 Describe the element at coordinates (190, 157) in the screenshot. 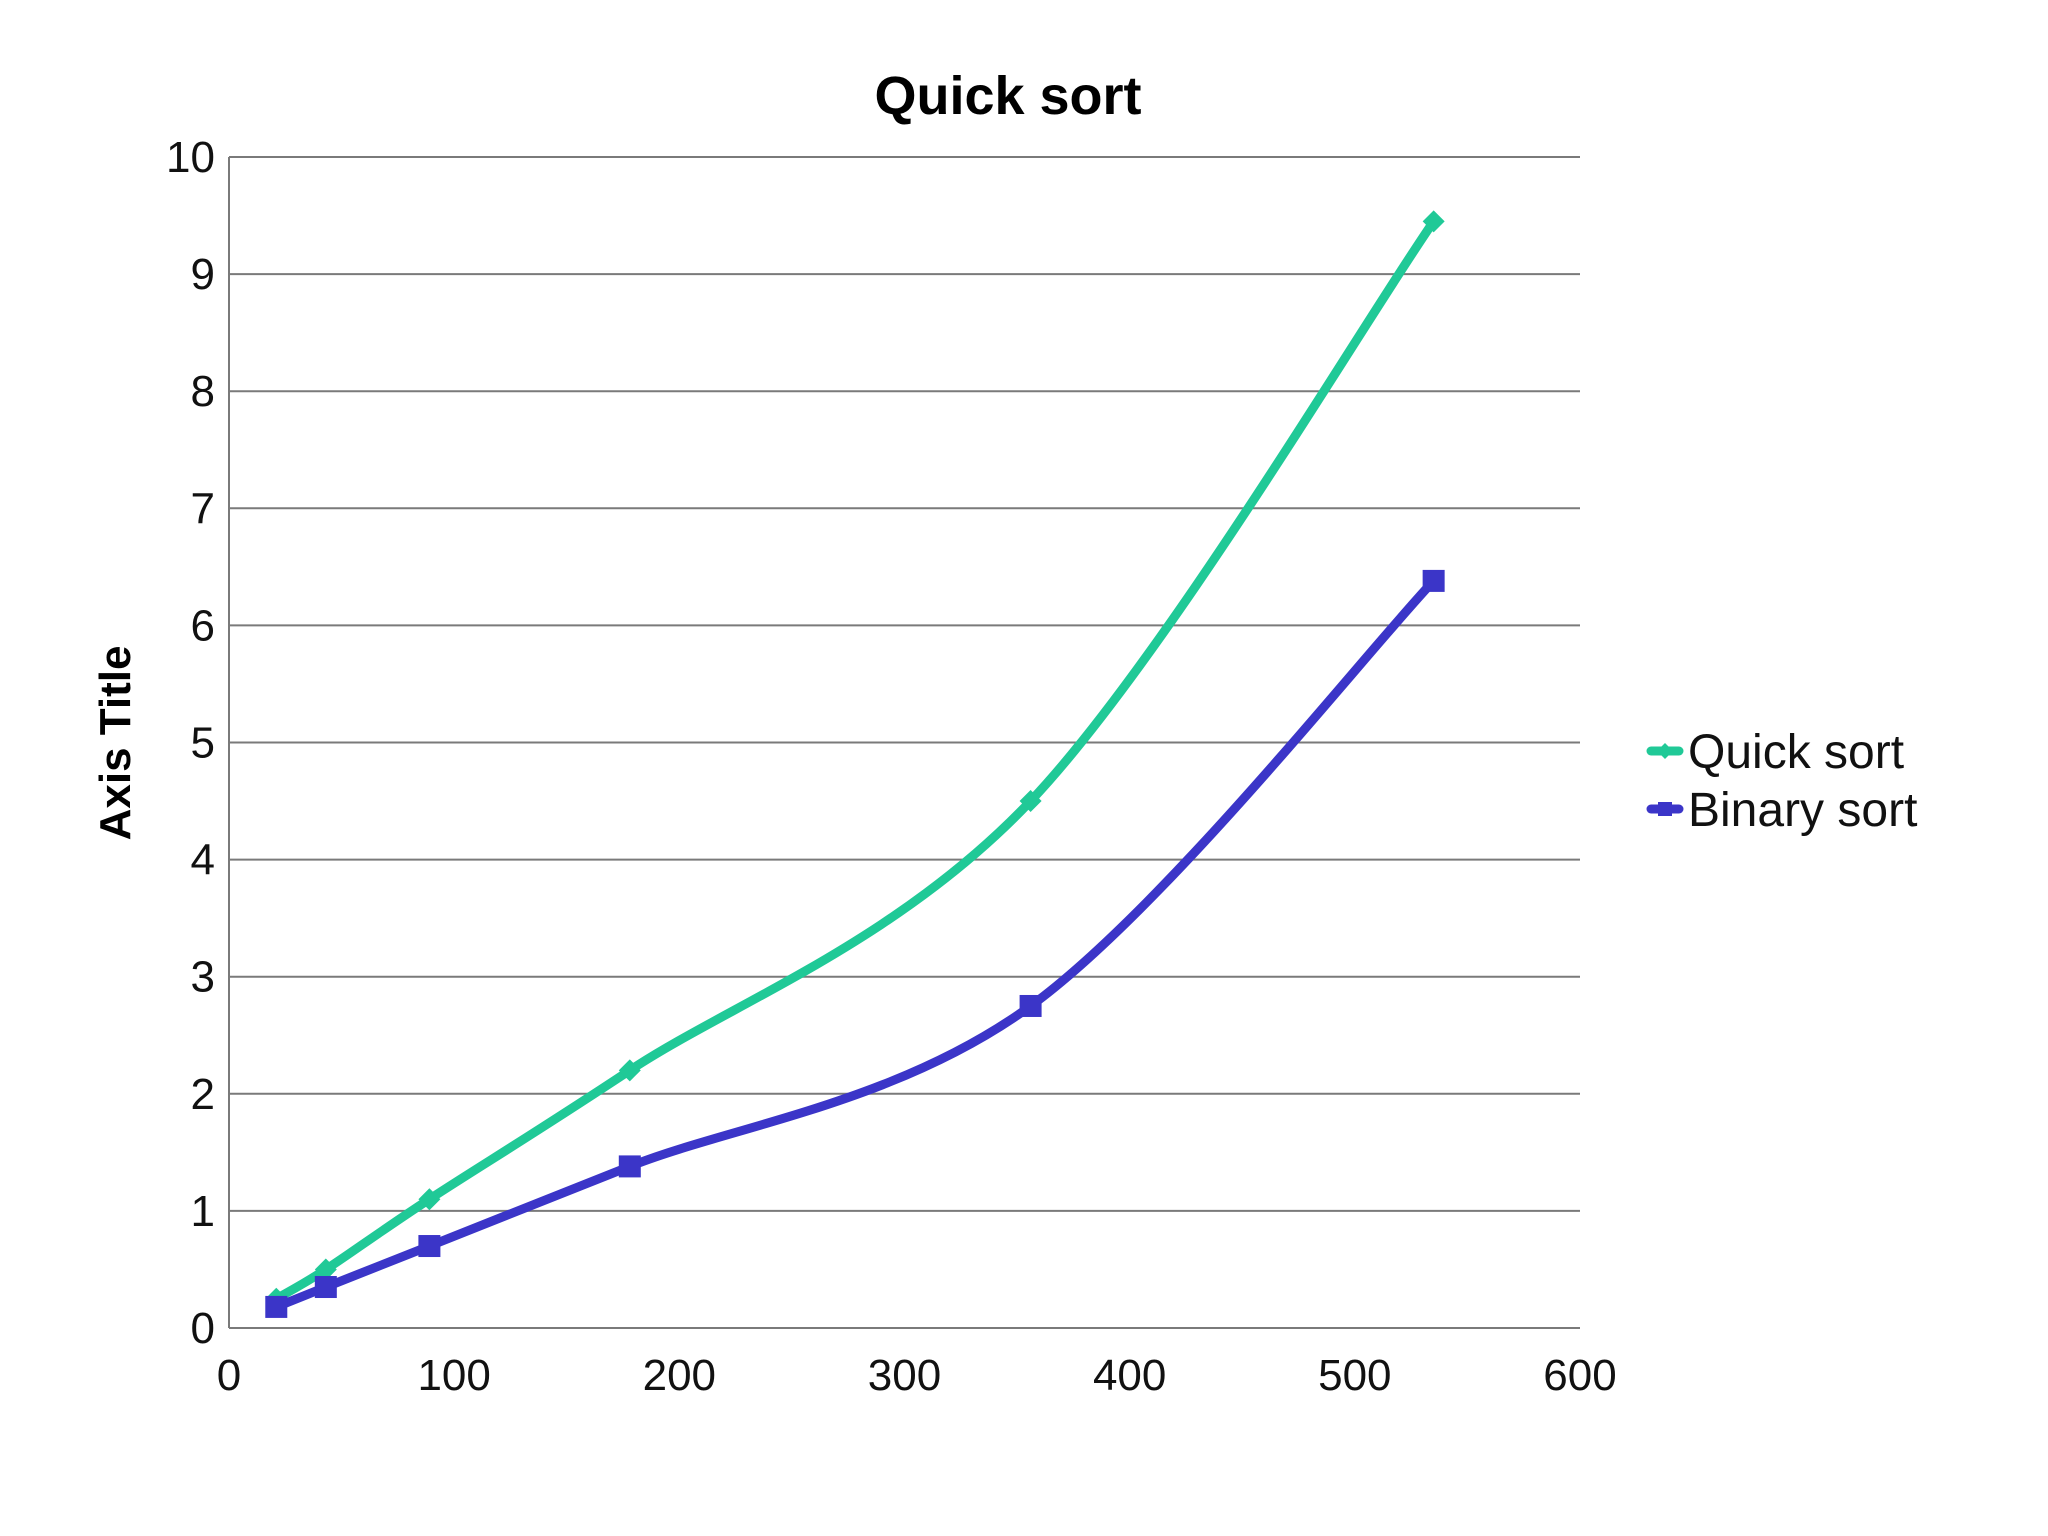

I see `y-tick-label: 10` at that location.